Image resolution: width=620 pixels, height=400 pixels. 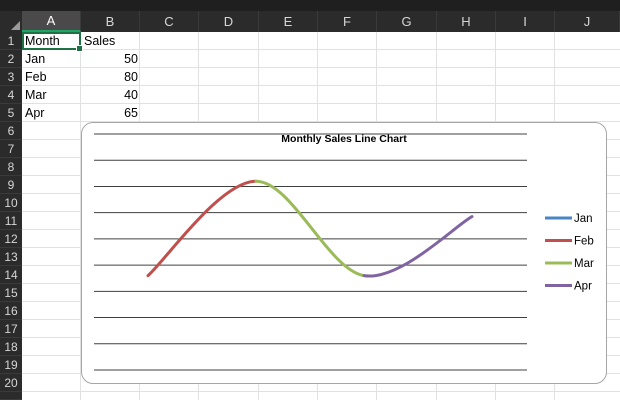 I want to click on column-header-c: C, so click(x=169, y=21).